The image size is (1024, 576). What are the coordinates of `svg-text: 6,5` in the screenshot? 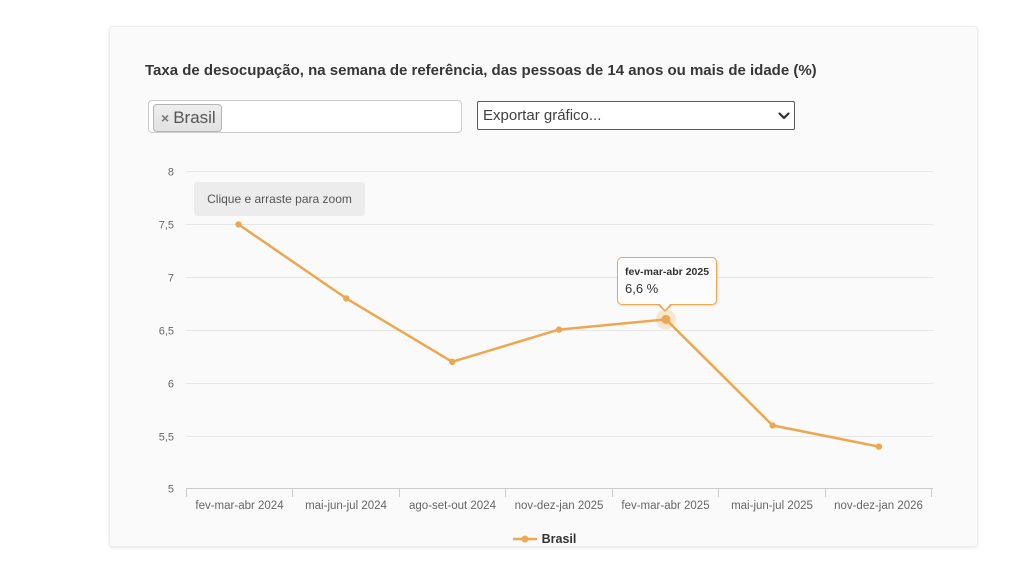 It's located at (166, 332).